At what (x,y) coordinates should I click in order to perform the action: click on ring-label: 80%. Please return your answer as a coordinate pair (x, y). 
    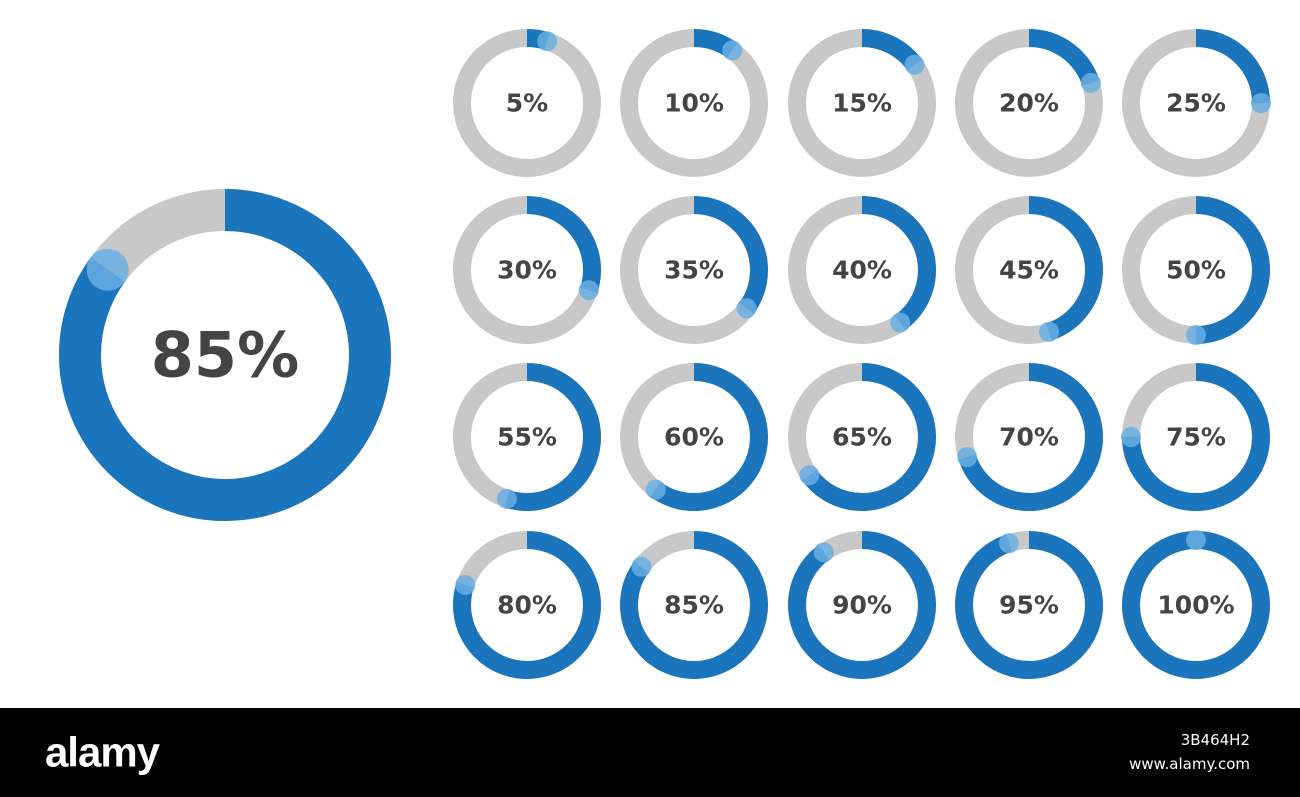
    Looking at the image, I should click on (527, 605).